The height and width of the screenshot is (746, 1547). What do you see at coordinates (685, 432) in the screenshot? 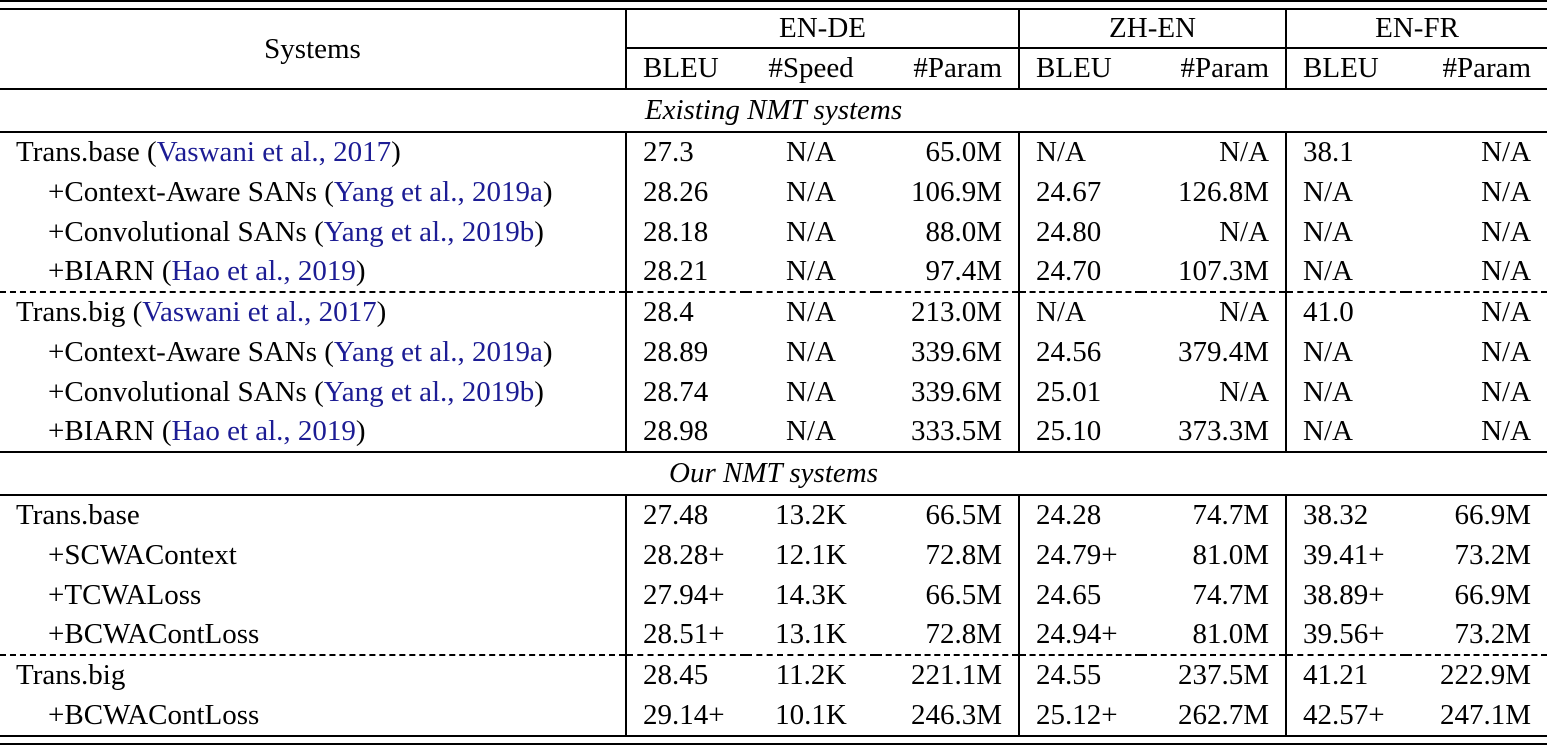
I see `cell-ende-bleu: 28.98` at bounding box center [685, 432].